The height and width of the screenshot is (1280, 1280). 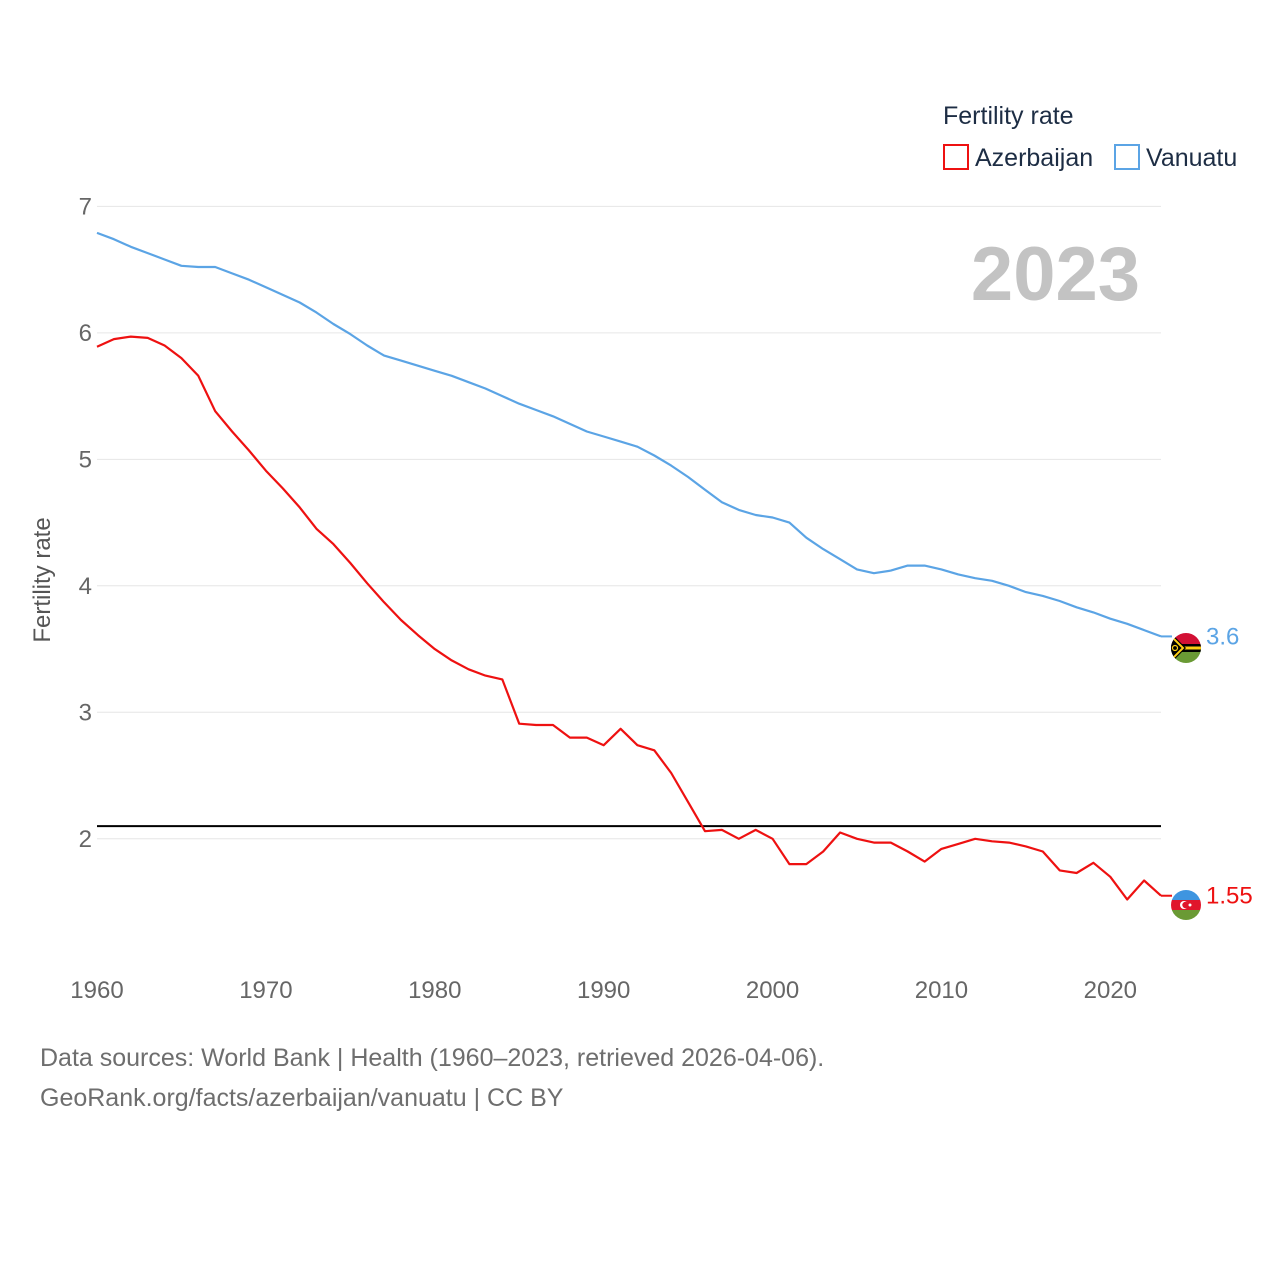 What do you see at coordinates (85, 839) in the screenshot?
I see `y-tick-label-2: 2` at bounding box center [85, 839].